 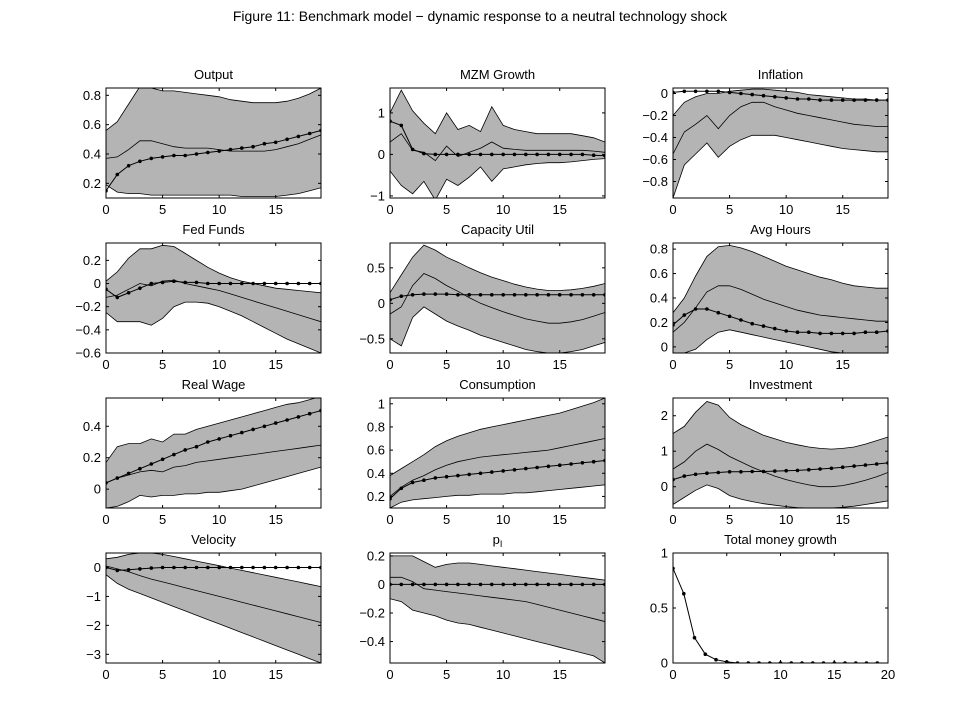 What do you see at coordinates (92, 95) in the screenshot?
I see `y-tick-label: 0.8` at bounding box center [92, 95].